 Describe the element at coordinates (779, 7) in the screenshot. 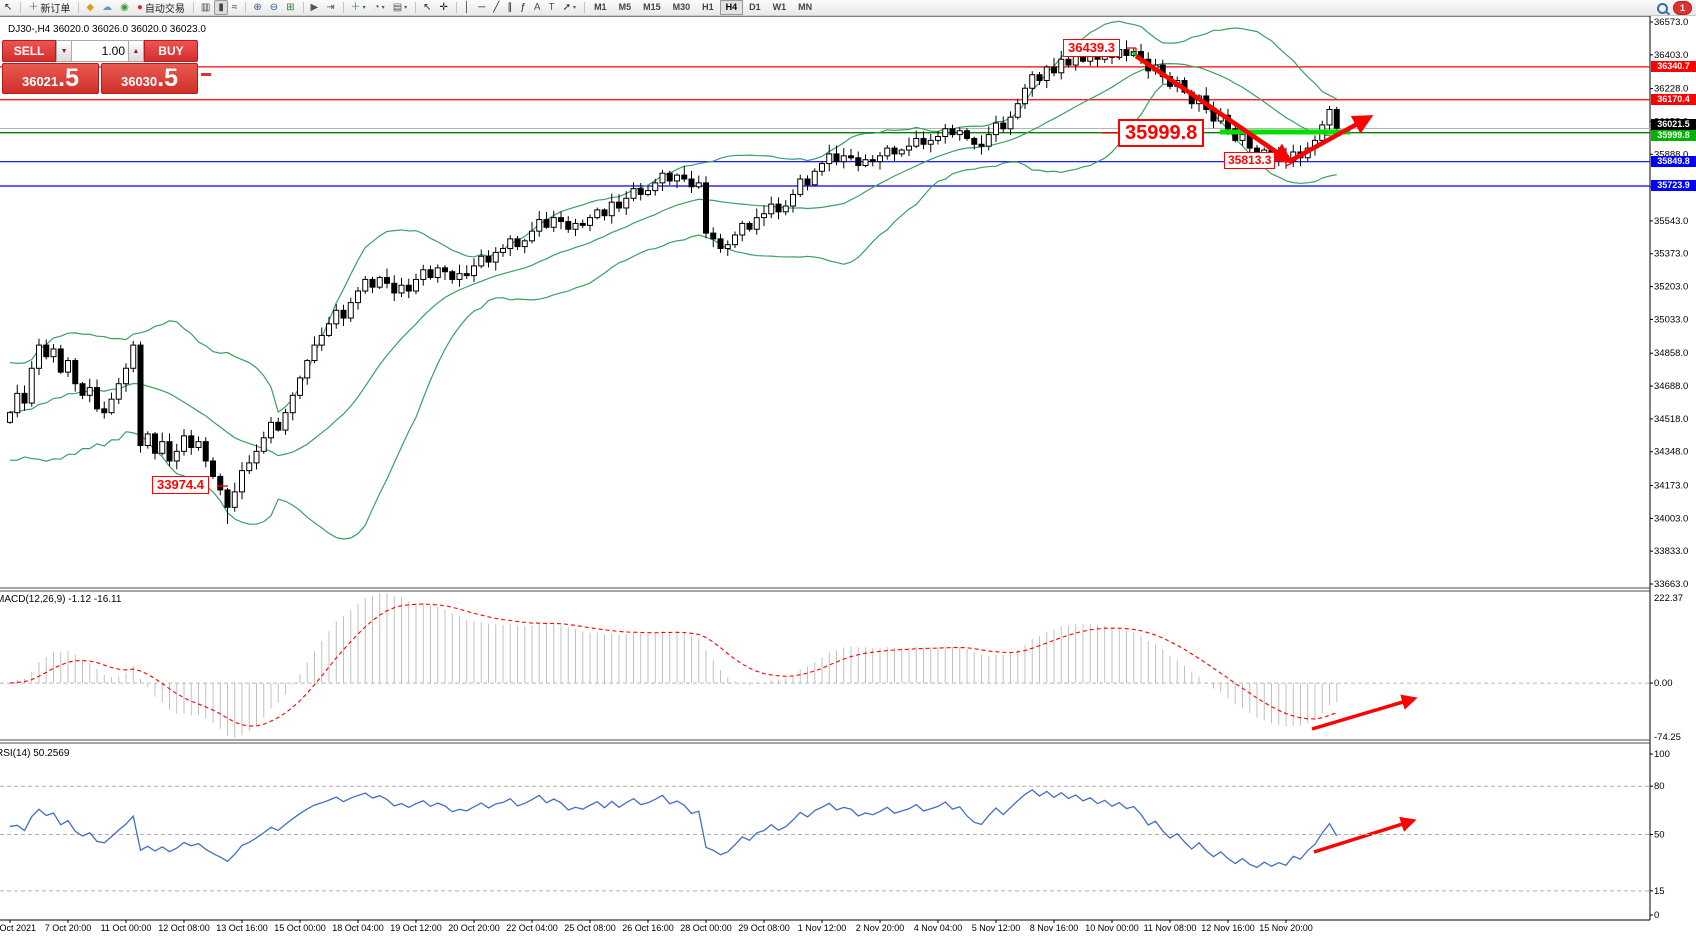

I see `timeframe-w1: W1` at that location.